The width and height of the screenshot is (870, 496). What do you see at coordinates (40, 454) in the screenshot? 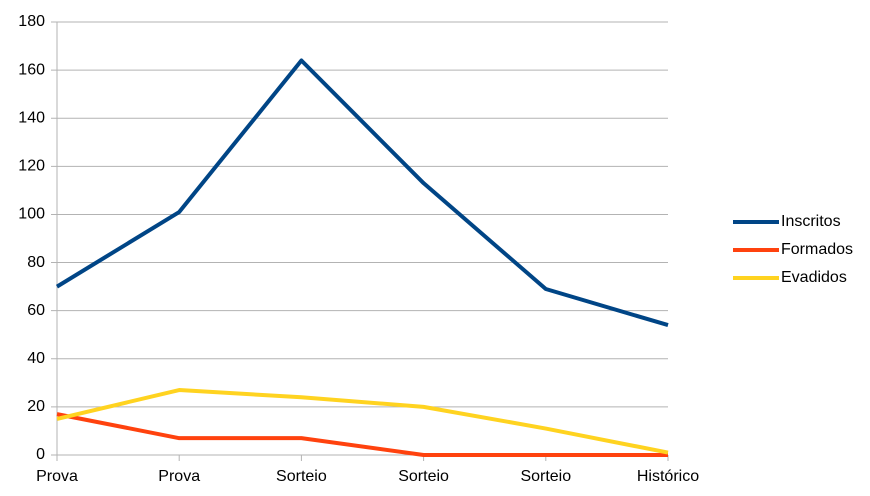
I see `y-tick-label: 0` at bounding box center [40, 454].